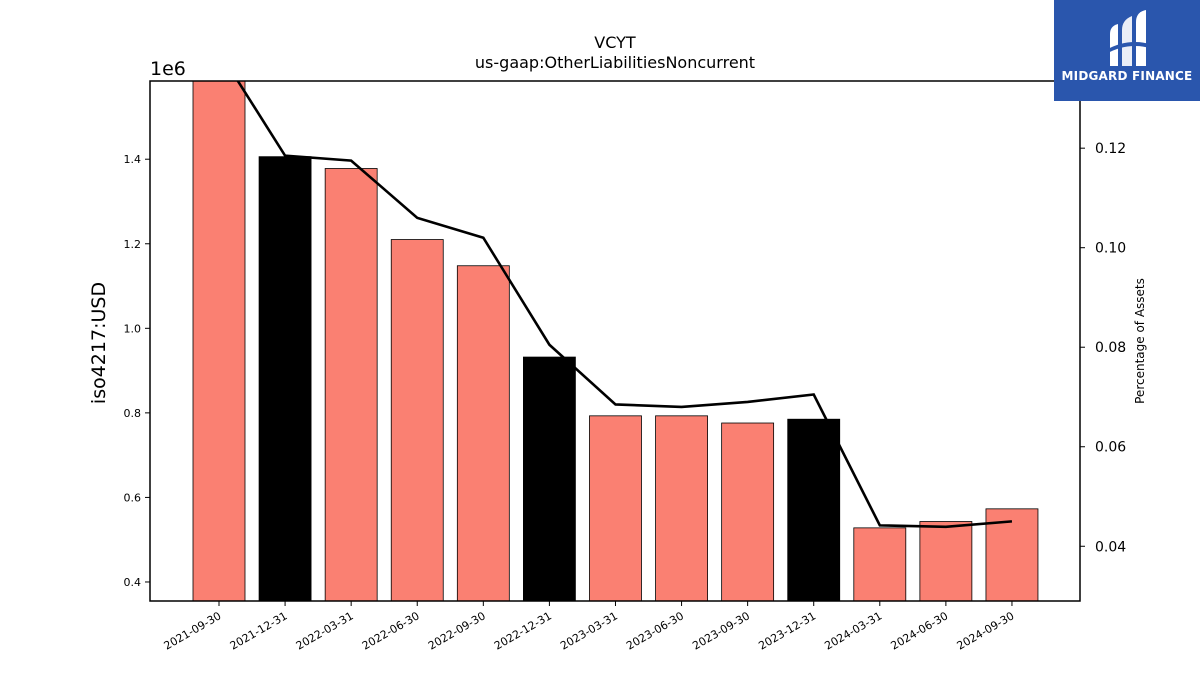 The width and height of the screenshot is (1200, 675). Describe the element at coordinates (133, 497) in the screenshot. I see `y-tick-label: 0.6` at that location.